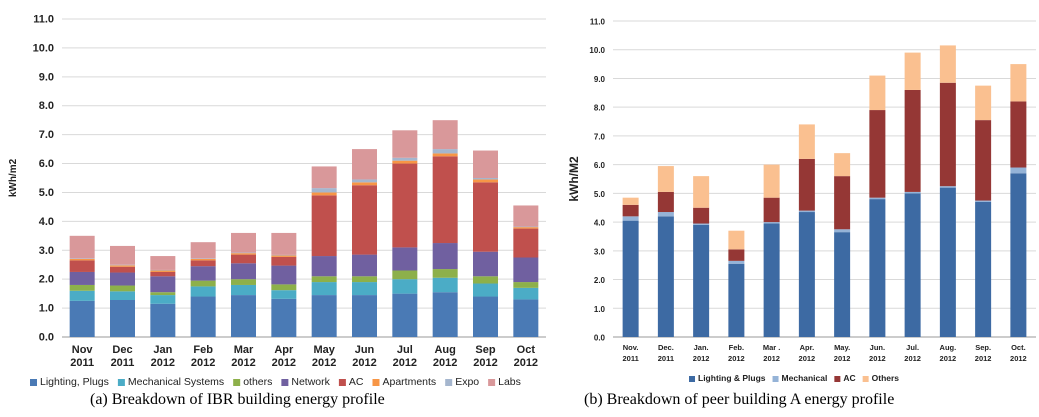  Describe the element at coordinates (805, 378) in the screenshot. I see `legend-entry: Mechanical` at that location.